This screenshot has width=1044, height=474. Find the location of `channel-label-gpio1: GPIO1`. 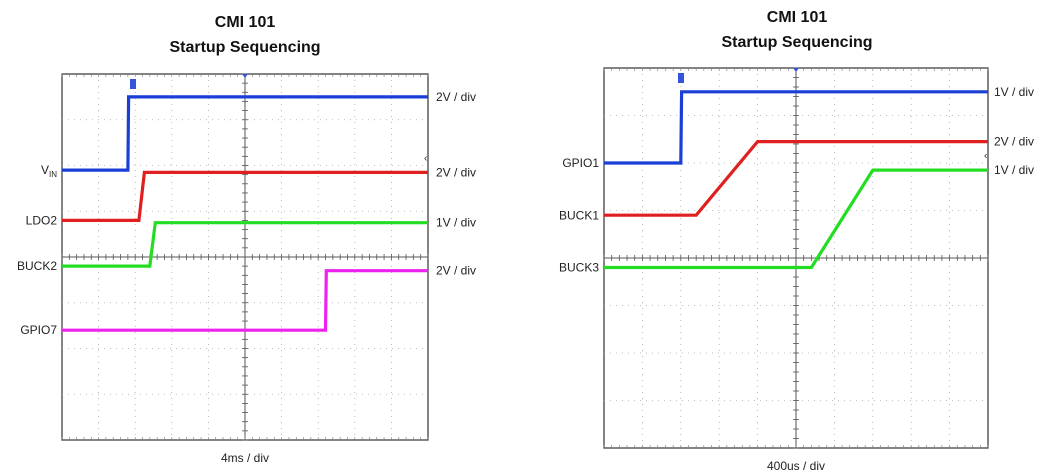

channel-label-gpio1: GPIO1 is located at coordinates (580, 163).